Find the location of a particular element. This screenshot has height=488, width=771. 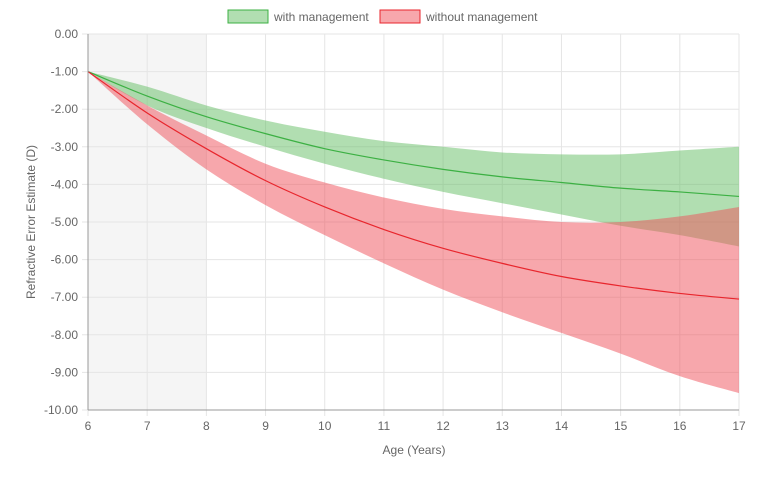

x-axis-title: Age (Years) is located at coordinates (414, 450).